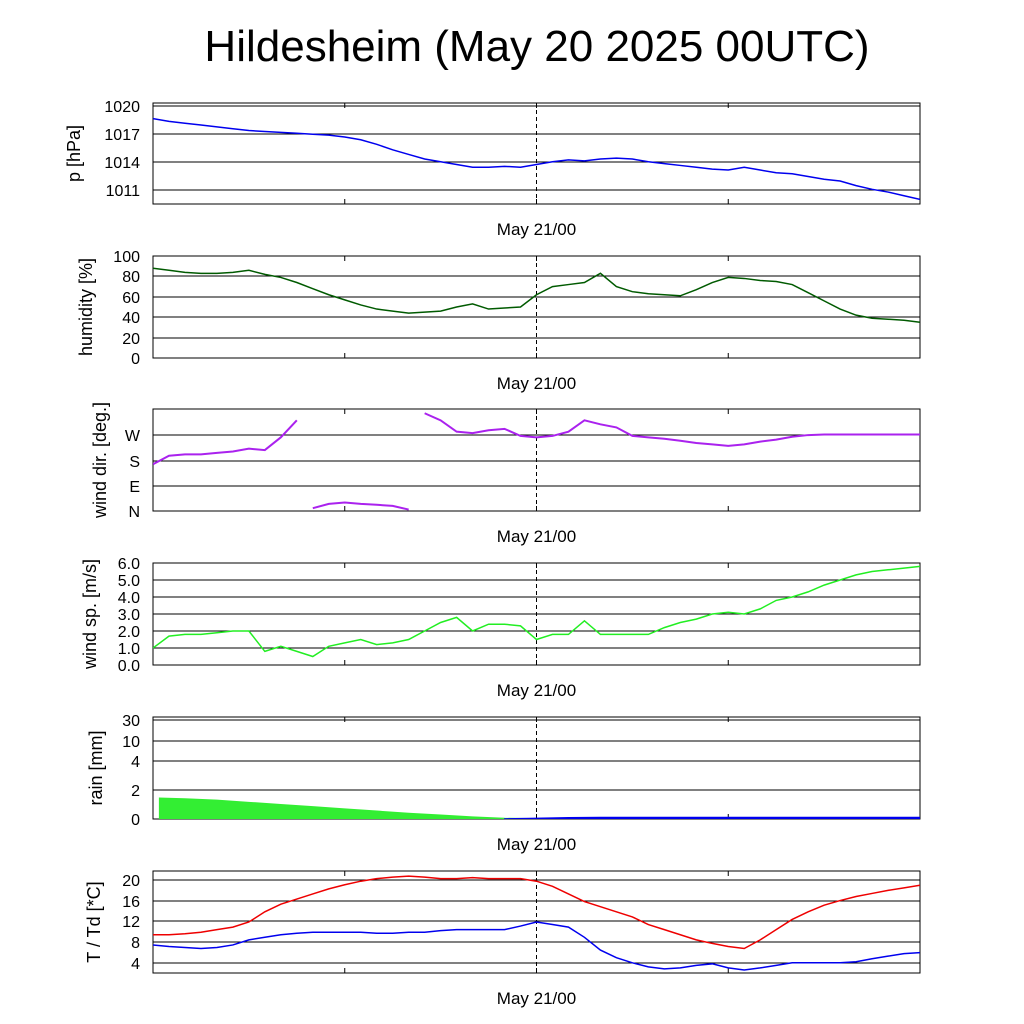 The height and width of the screenshot is (1024, 1024). What do you see at coordinates (131, 721) in the screenshot?
I see `panel-5-ytick-label: 30` at bounding box center [131, 721].